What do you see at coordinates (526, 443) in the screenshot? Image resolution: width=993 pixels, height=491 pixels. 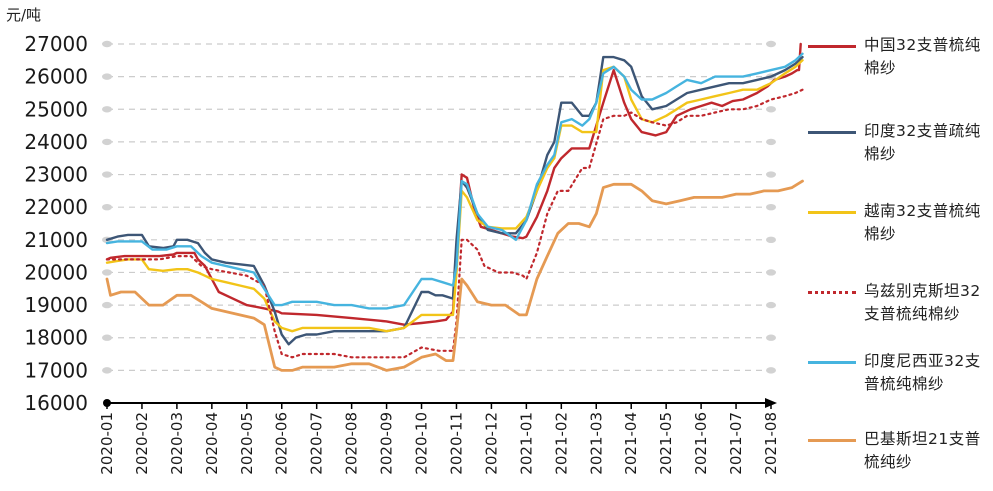 I see `x-tick-label: 2021-01` at bounding box center [526, 443].